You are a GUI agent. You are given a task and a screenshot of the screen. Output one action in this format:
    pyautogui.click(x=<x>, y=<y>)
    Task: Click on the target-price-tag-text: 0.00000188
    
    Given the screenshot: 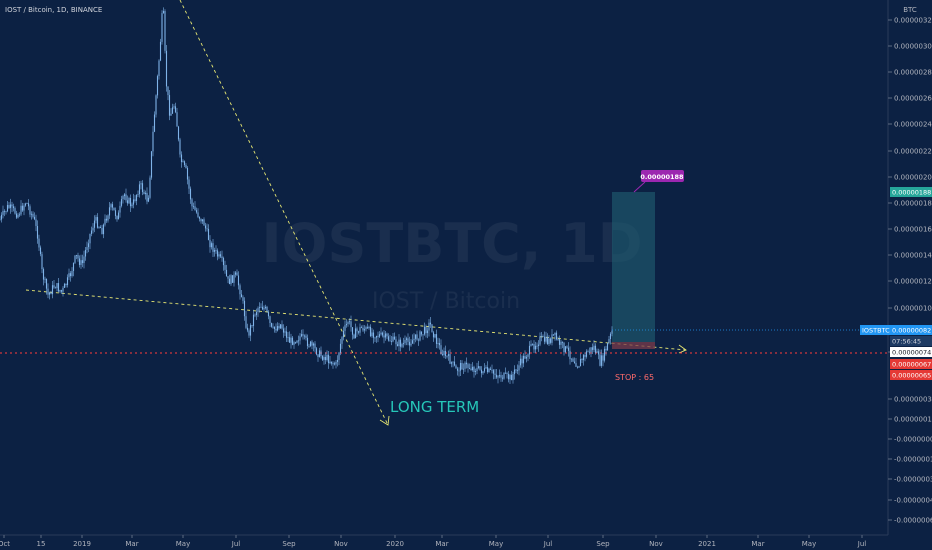 What is the action you would take?
    pyautogui.click(x=911, y=193)
    